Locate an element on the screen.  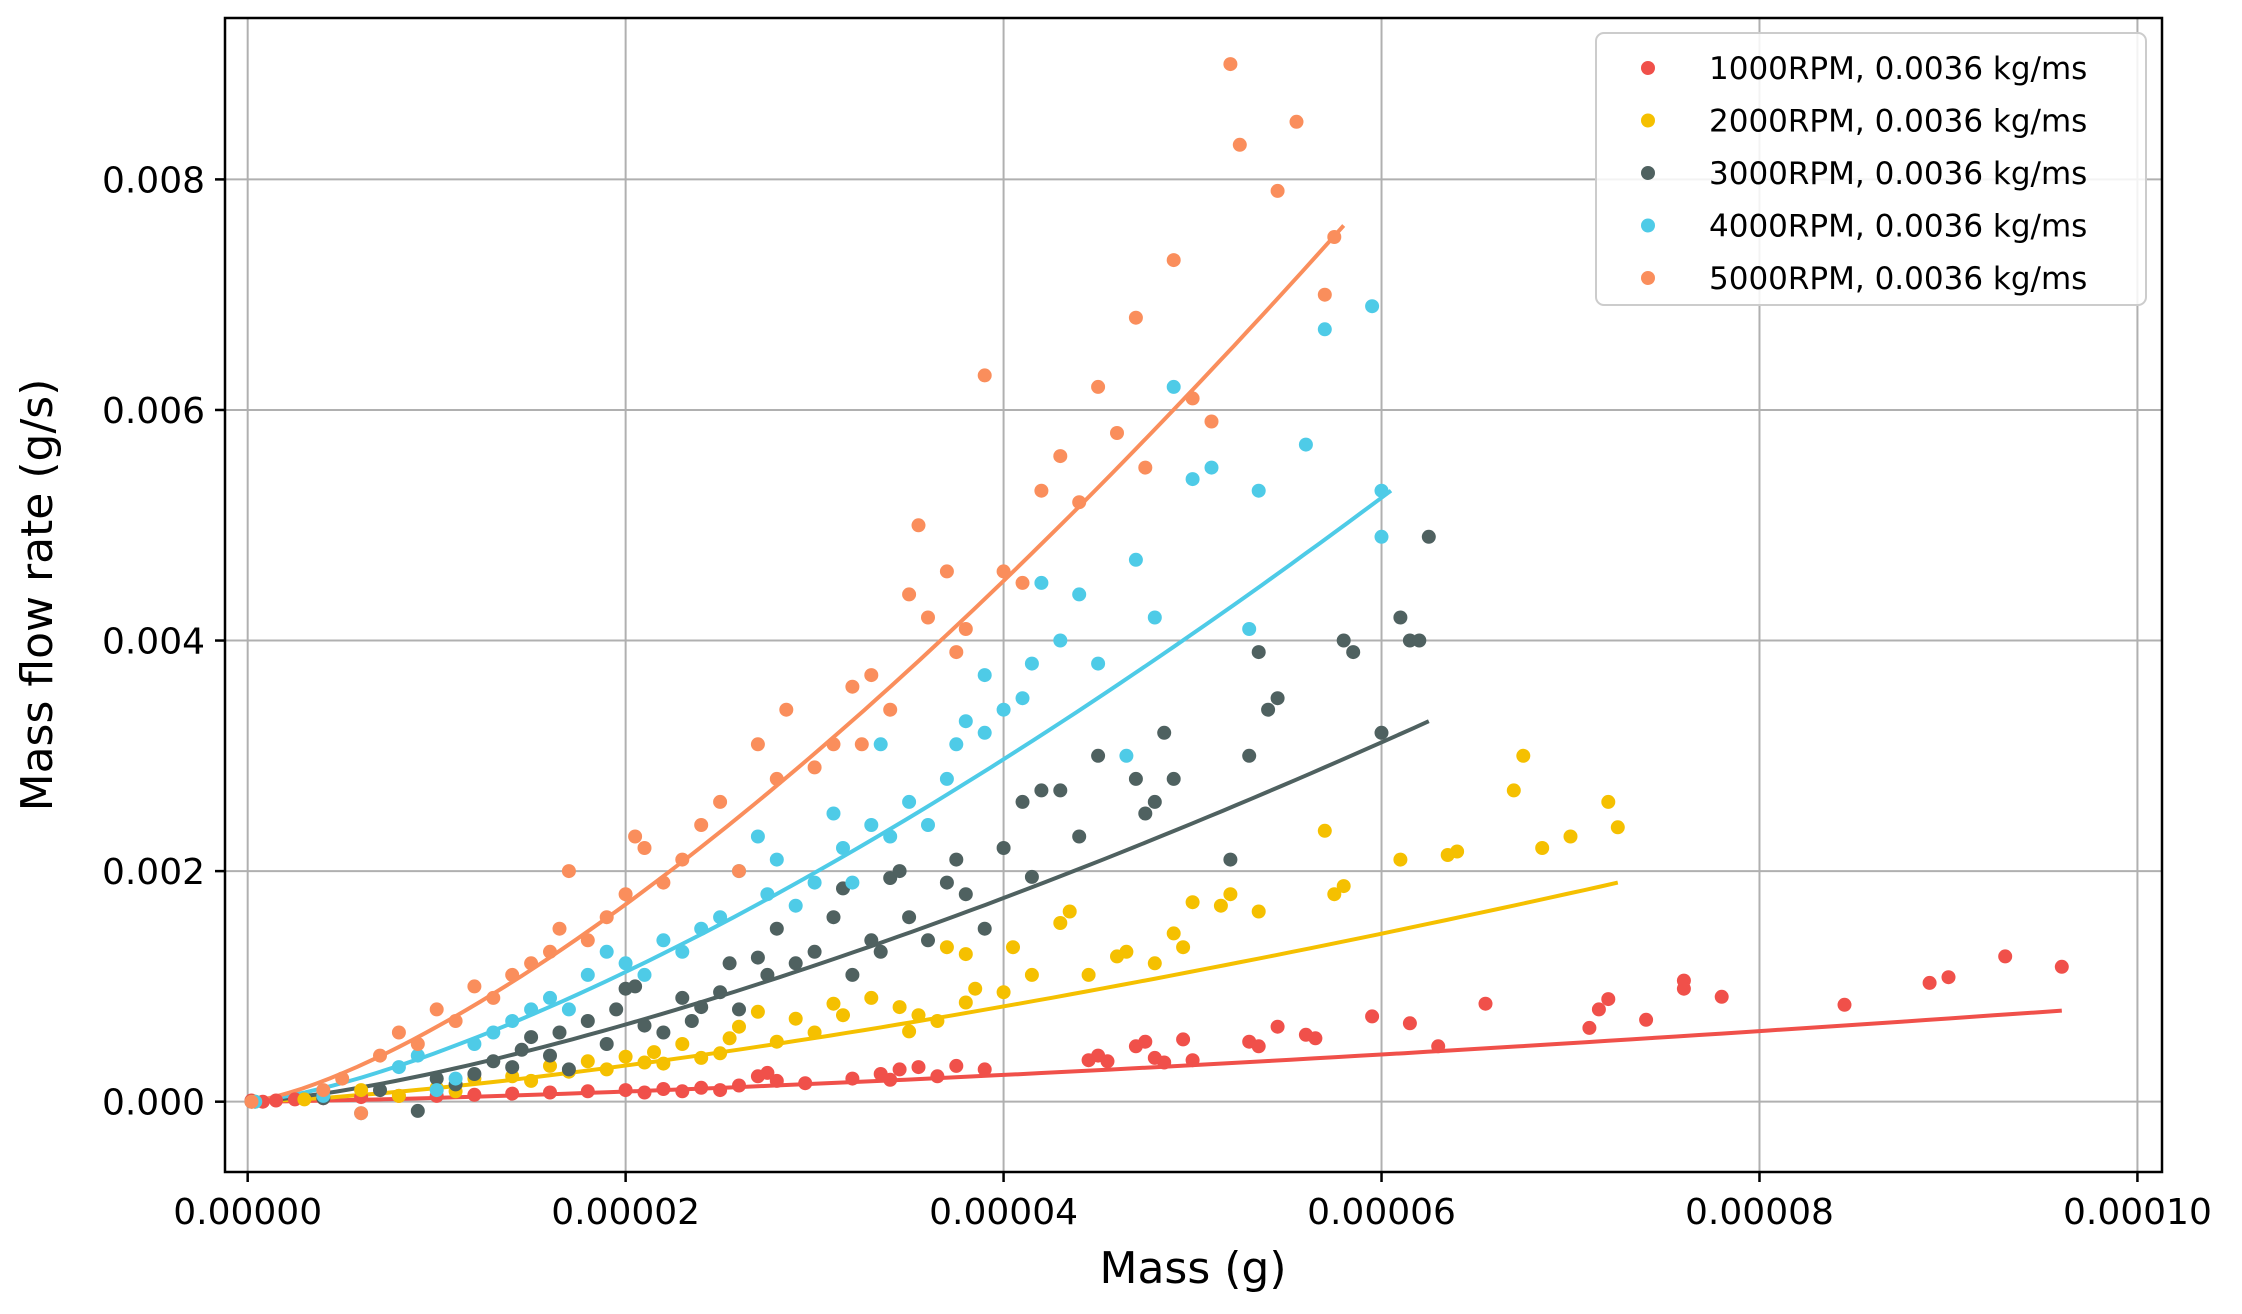
legend-box is located at coordinates (1871, 169).